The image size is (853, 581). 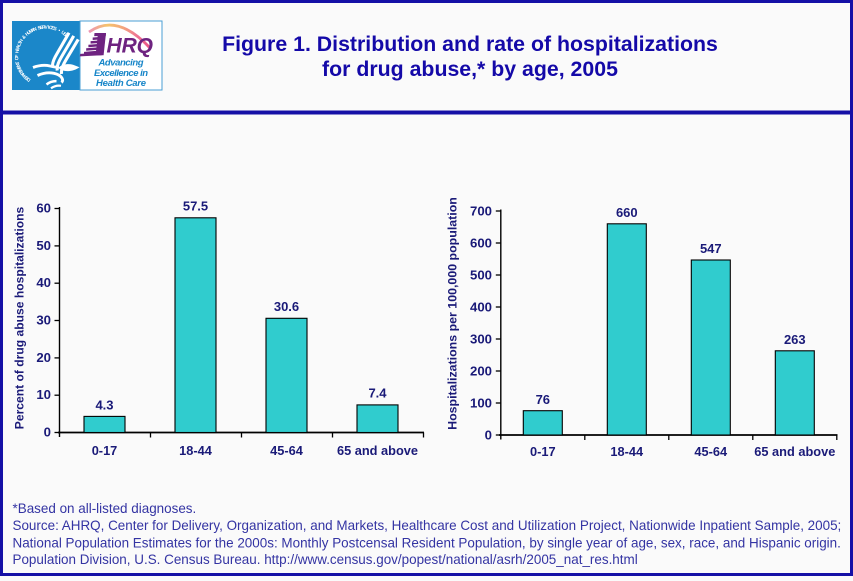 What do you see at coordinates (470, 69) in the screenshot?
I see `svg-text: for drug abuse,* by age, 2005` at bounding box center [470, 69].